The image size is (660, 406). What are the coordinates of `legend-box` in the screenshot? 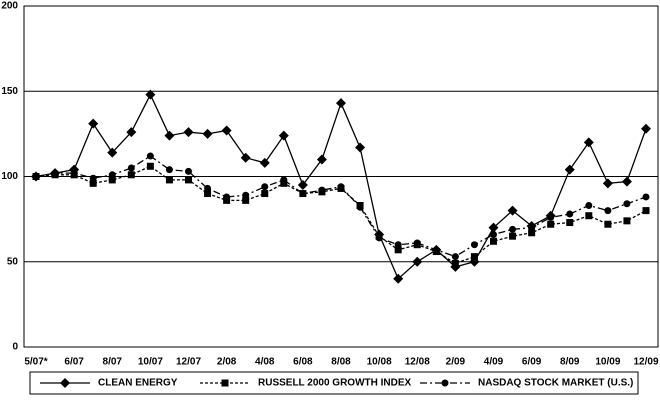 It's located at (334, 383).